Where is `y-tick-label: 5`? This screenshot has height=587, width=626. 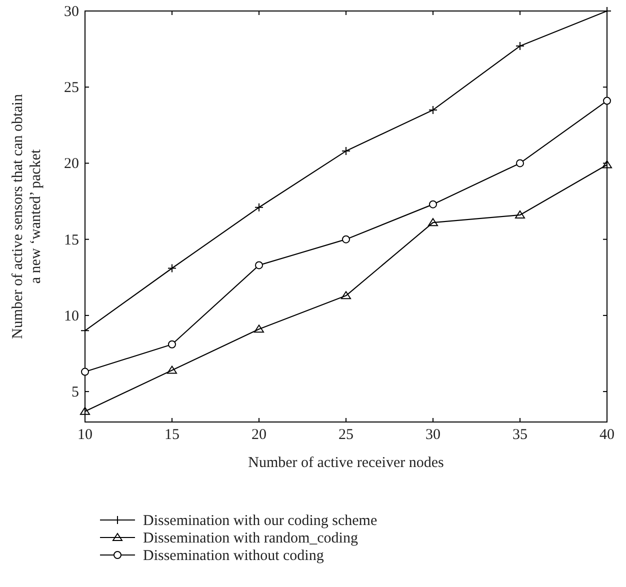
y-tick-label: 5 is located at coordinates (75, 392).